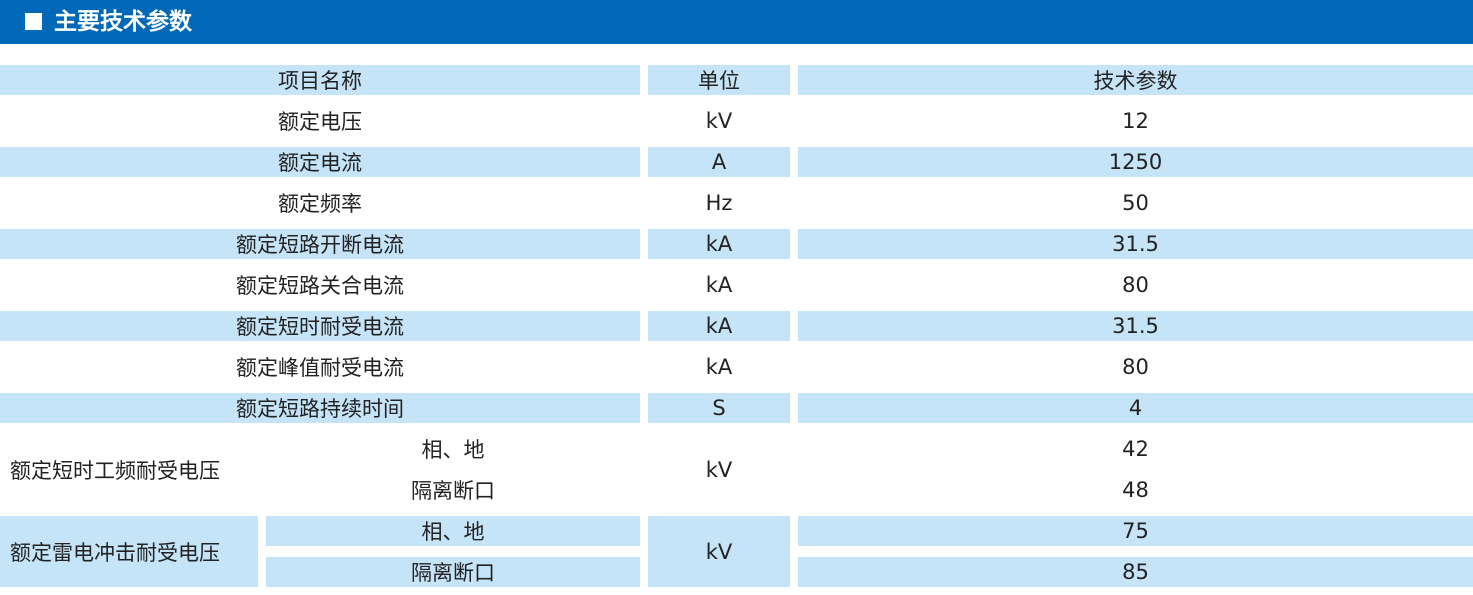 Image resolution: width=1473 pixels, height=595 pixels. What do you see at coordinates (1135, 449) in the screenshot?
I see `value: 42` at bounding box center [1135, 449].